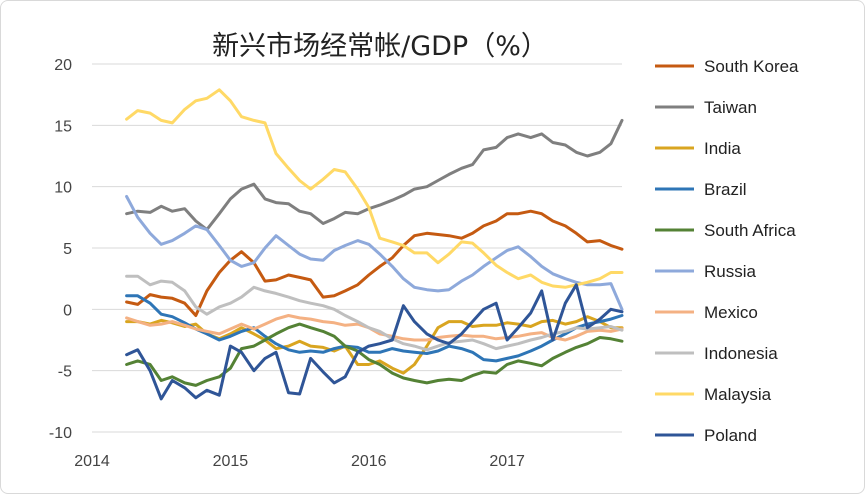  What do you see at coordinates (231, 461) in the screenshot?
I see `x-tick-label: 2015` at bounding box center [231, 461].